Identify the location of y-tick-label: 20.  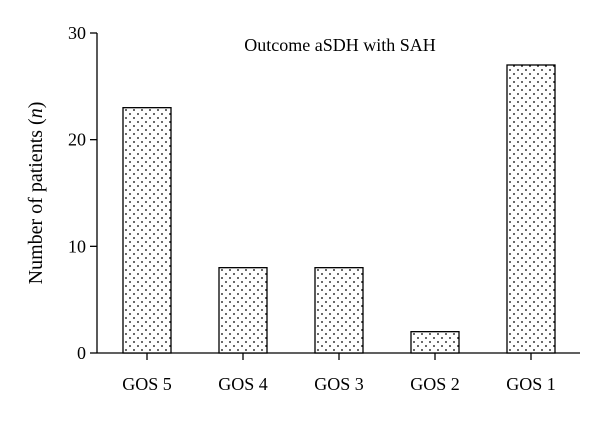
(77, 140).